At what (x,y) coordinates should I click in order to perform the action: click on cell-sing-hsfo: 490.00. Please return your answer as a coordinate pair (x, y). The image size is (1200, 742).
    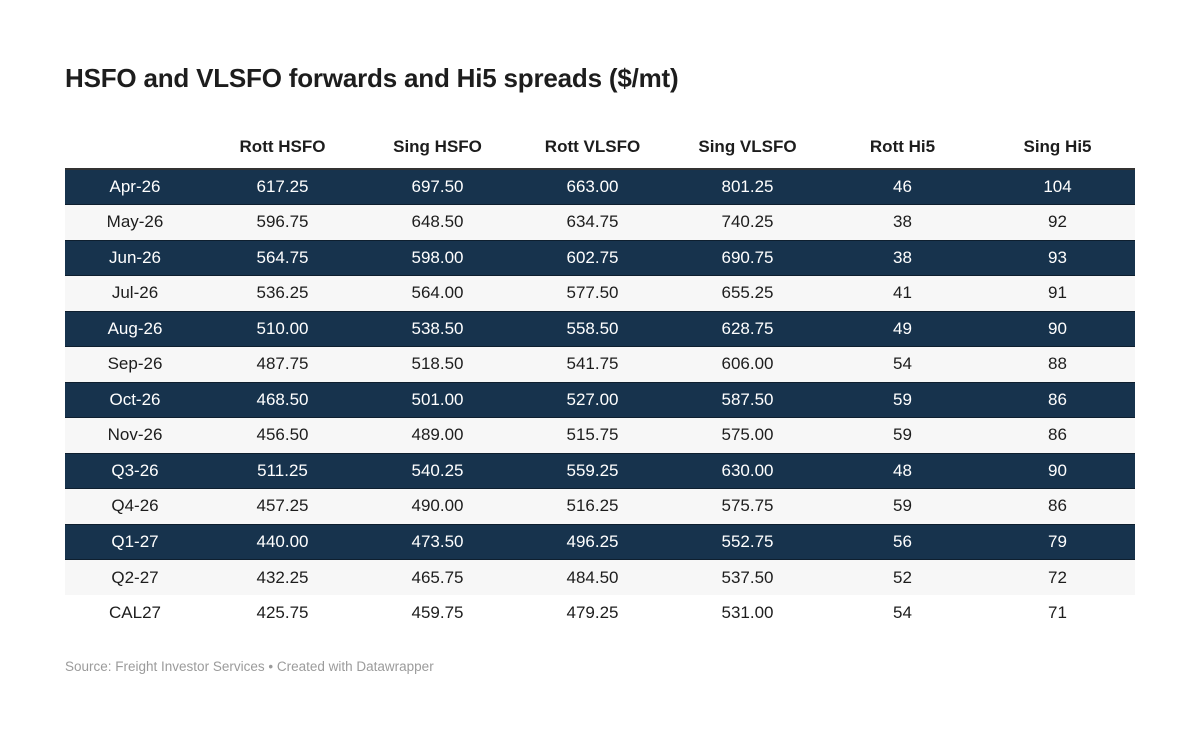
    Looking at the image, I should click on (437, 506).